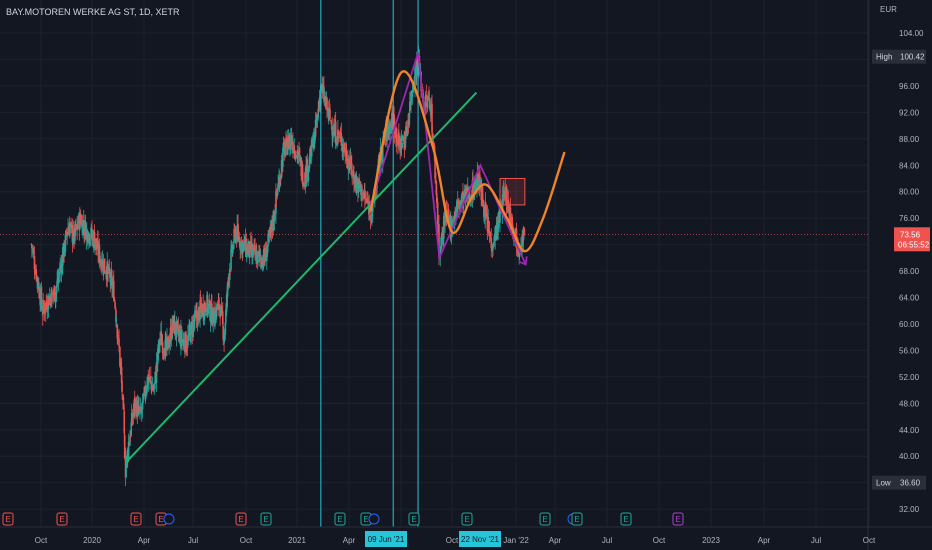  Describe the element at coordinates (297, 540) in the screenshot. I see `time-tick-label: 2021` at that location.